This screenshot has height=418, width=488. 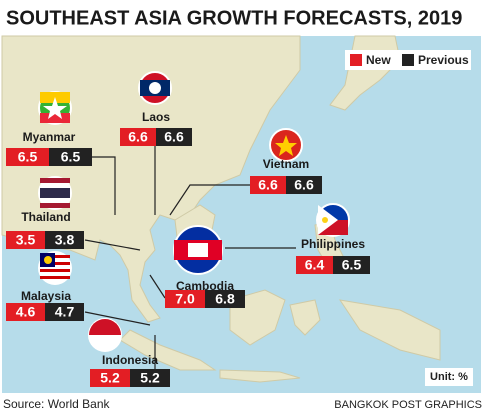 What do you see at coordinates (49, 137) in the screenshot?
I see `country-name: Myanmar` at bounding box center [49, 137].